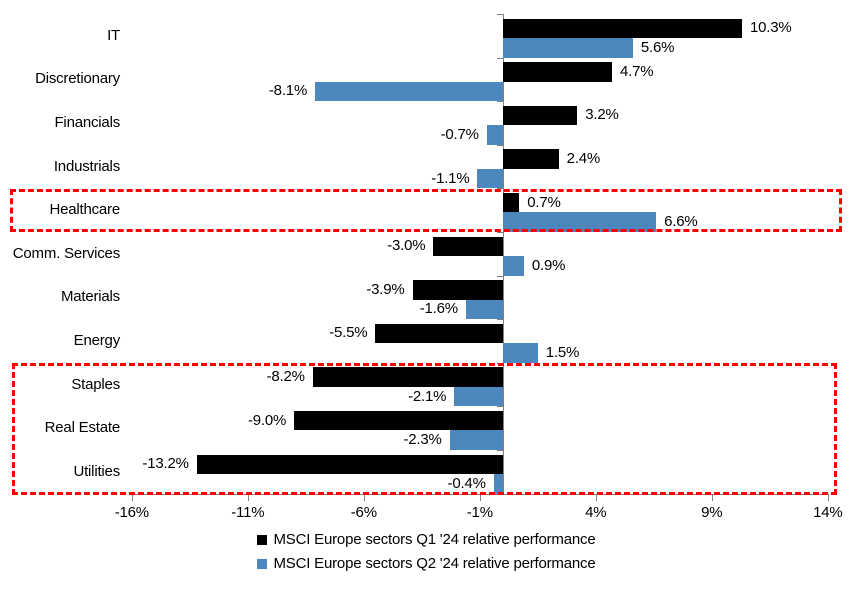 The width and height of the screenshot is (852, 601). Describe the element at coordinates (657, 47) in the screenshot. I see `value-label: 5.6%` at that location.